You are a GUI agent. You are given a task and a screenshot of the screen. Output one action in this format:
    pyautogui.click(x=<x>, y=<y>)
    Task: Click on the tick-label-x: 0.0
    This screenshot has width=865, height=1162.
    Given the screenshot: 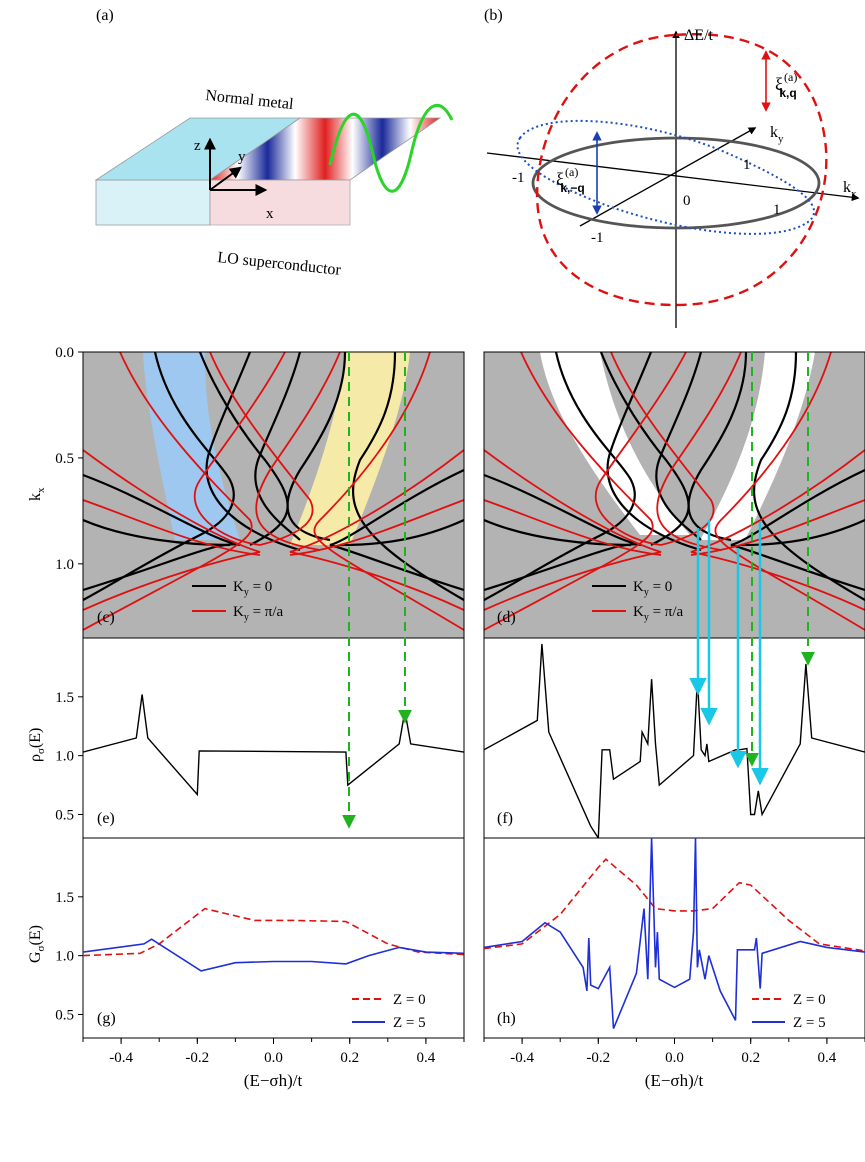 What is the action you would take?
    pyautogui.click(x=674, y=1058)
    